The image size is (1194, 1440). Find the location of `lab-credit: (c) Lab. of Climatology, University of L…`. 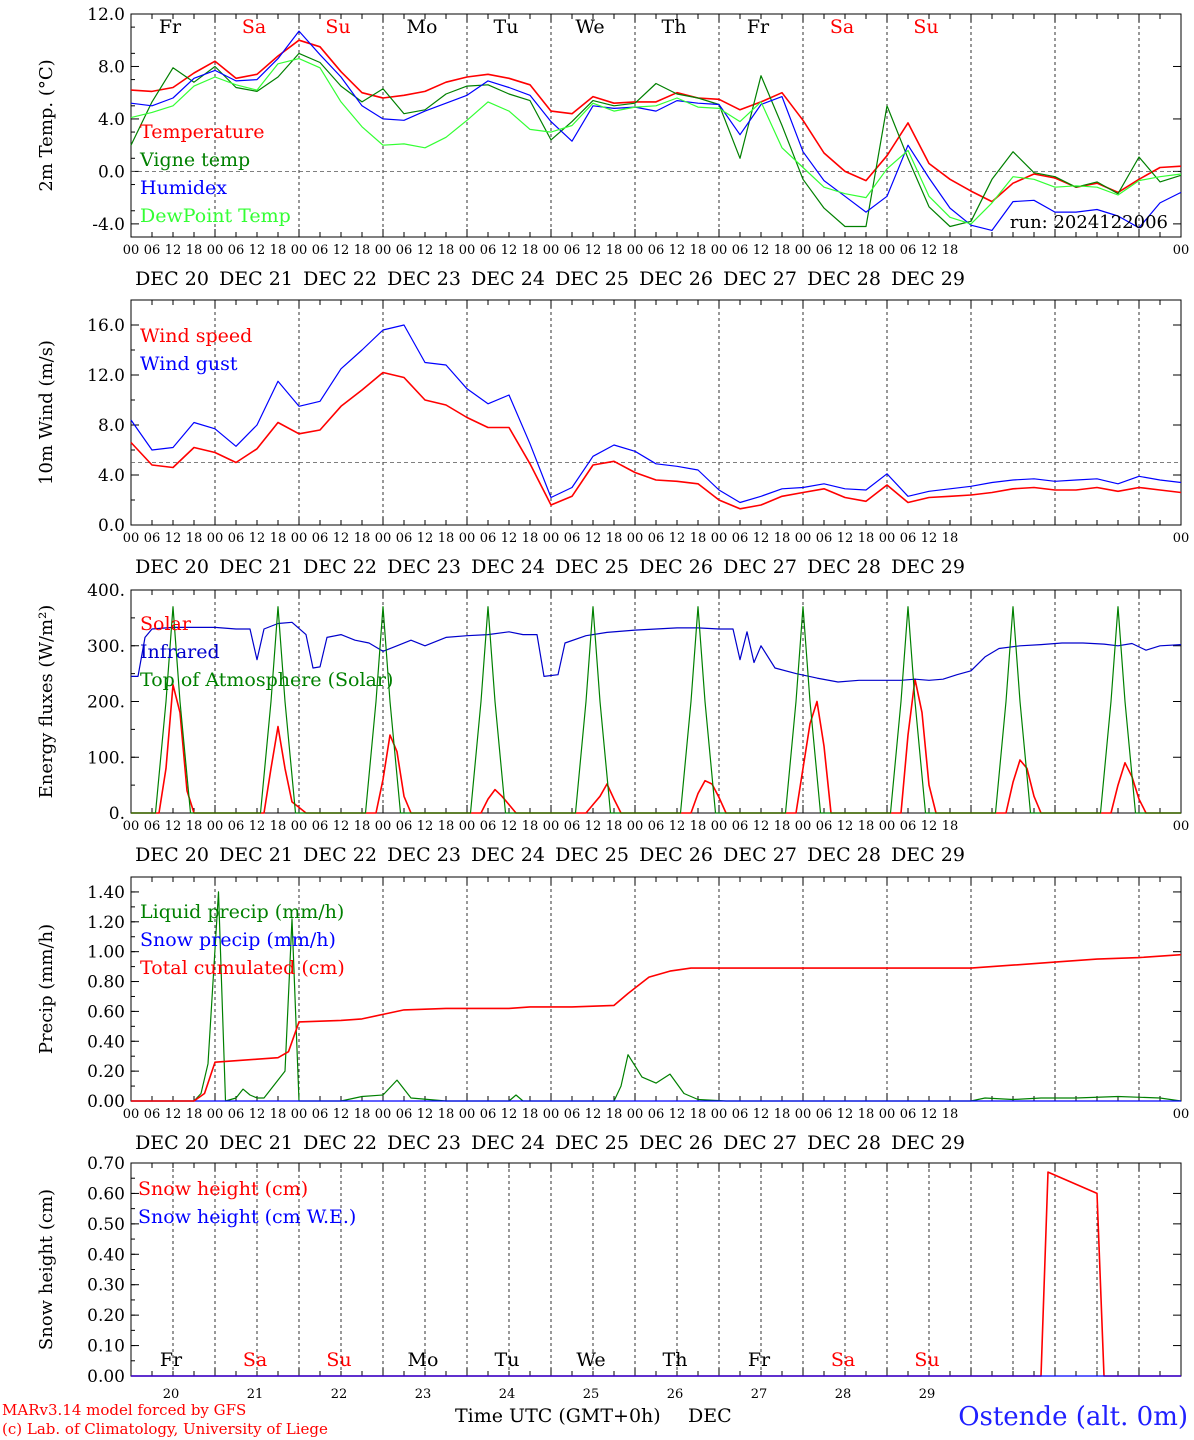

lab-credit: (c) Lab. of Climatology, University of L… is located at coordinates (165, 1429).